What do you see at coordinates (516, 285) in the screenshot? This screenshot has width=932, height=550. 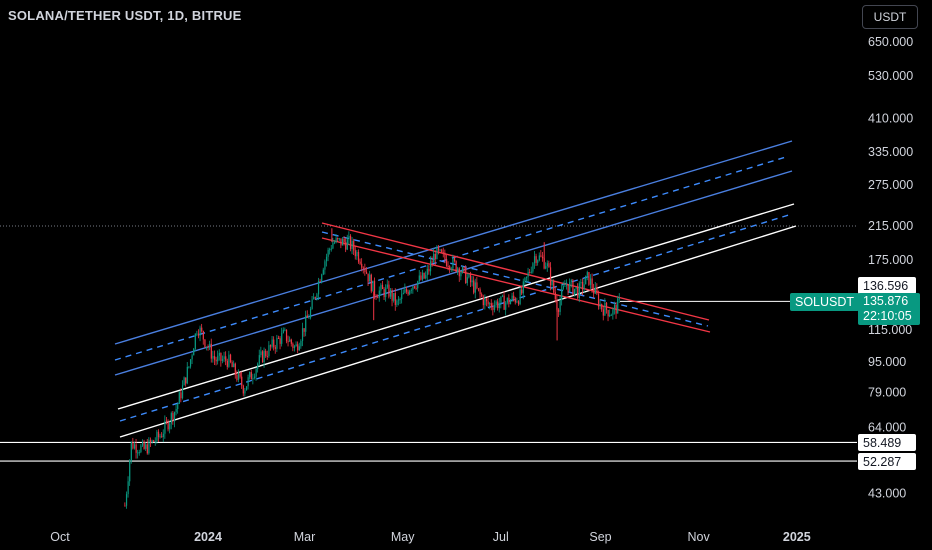 I see `red-channel-lower` at bounding box center [516, 285].